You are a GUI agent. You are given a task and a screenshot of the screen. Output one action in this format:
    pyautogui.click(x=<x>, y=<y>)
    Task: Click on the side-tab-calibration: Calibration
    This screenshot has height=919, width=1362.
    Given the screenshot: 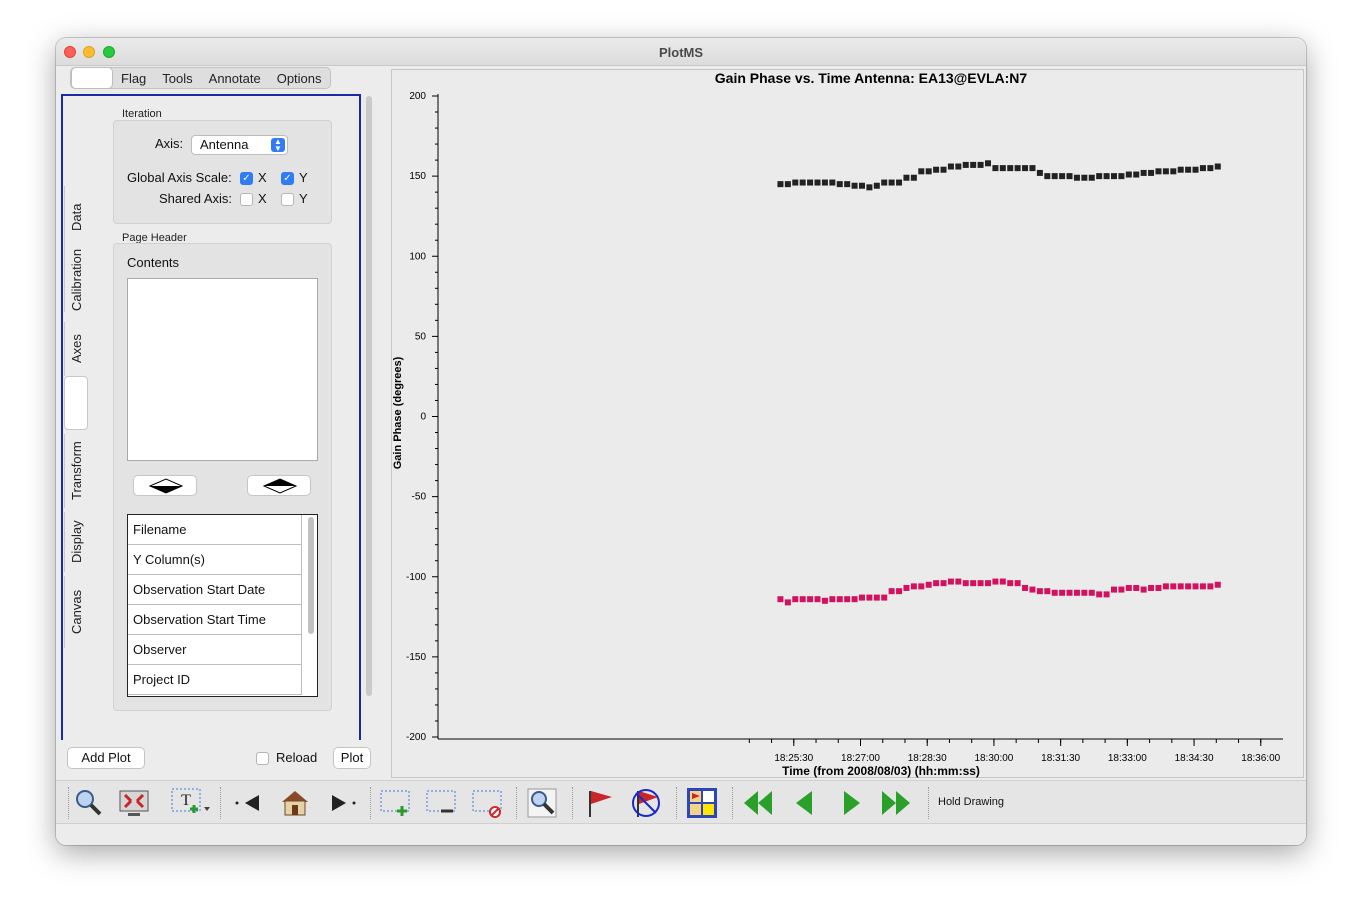 What is the action you would take?
    pyautogui.click(x=76, y=280)
    